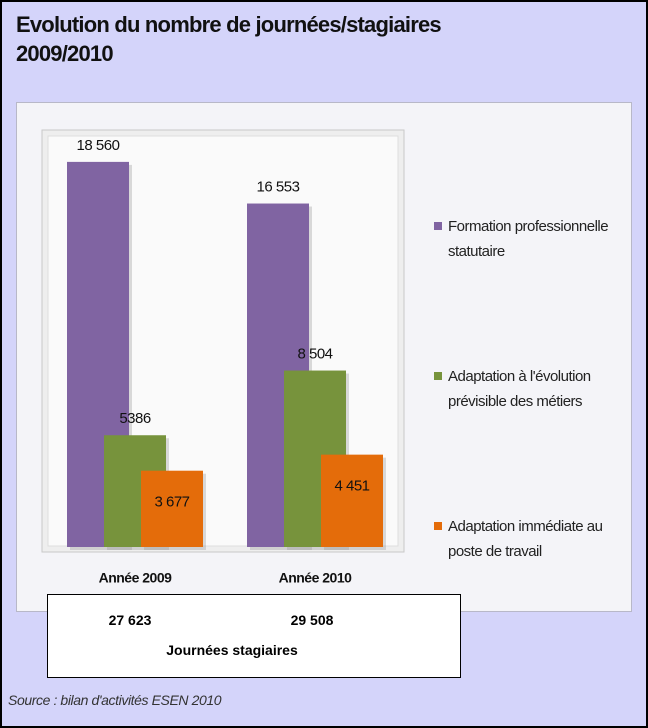  What do you see at coordinates (312, 620) in the screenshot?
I see `total-value: 29 508` at bounding box center [312, 620].